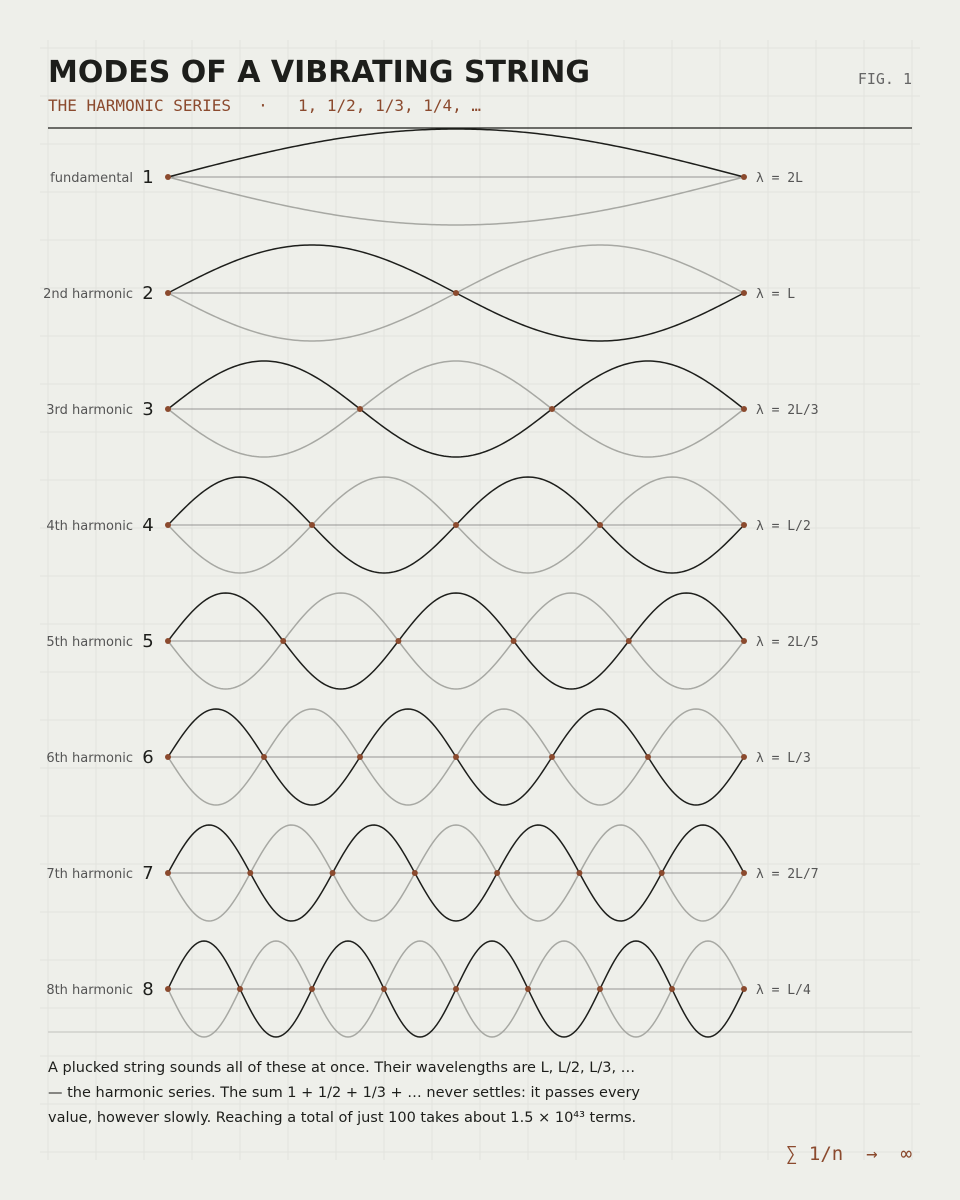 The height and width of the screenshot is (1200, 960). Describe the element at coordinates (885, 79) in the screenshot. I see `figure-label: FIG. 1` at that location.